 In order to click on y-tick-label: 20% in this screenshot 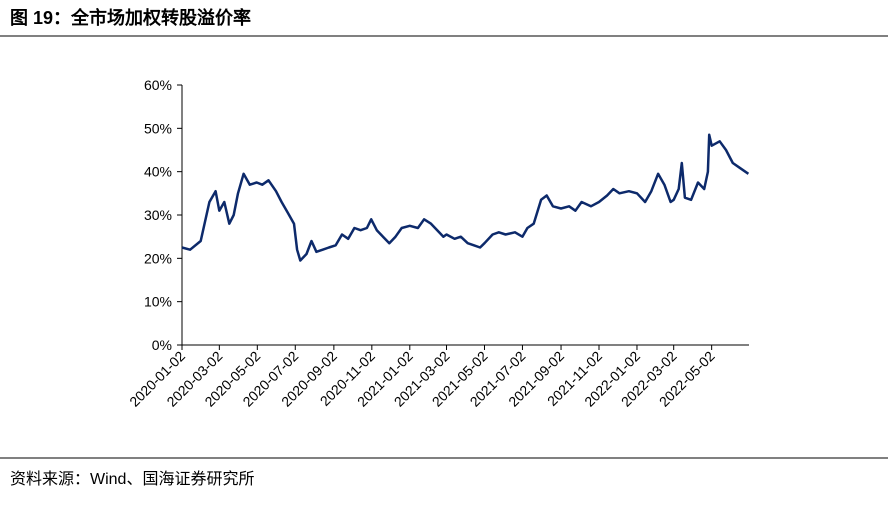, I will do `click(158, 258)`.